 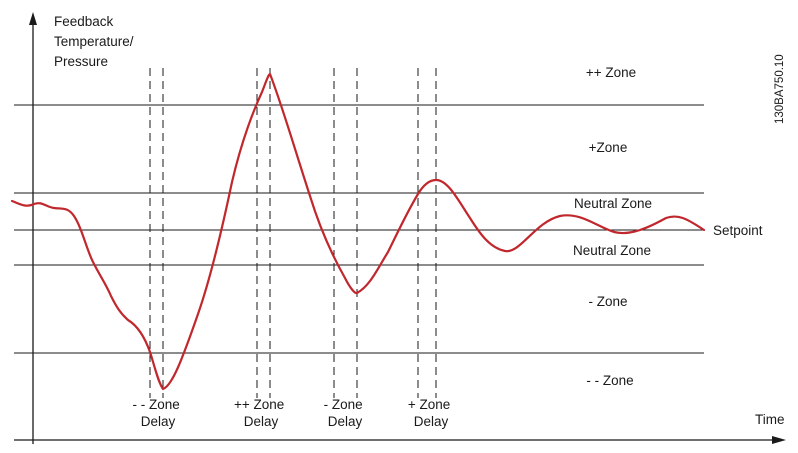 I want to click on delay-label-3: - Zone Delay, so click(x=345, y=413).